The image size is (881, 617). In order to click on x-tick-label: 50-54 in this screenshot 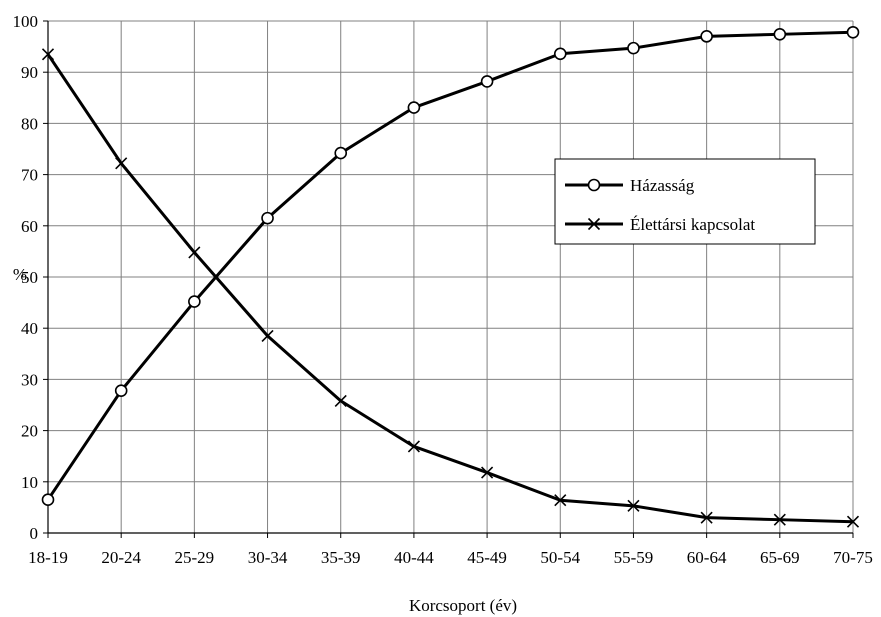, I will do `click(560, 557)`.